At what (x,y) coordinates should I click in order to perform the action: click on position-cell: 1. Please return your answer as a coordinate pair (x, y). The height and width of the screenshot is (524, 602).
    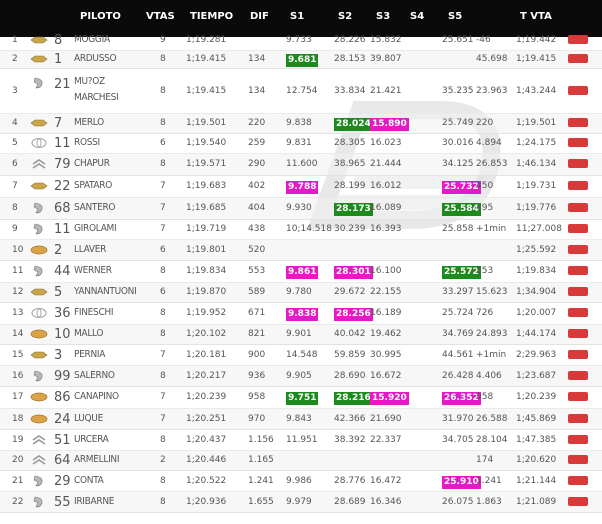
    Looking at the image, I should click on (15, 40).